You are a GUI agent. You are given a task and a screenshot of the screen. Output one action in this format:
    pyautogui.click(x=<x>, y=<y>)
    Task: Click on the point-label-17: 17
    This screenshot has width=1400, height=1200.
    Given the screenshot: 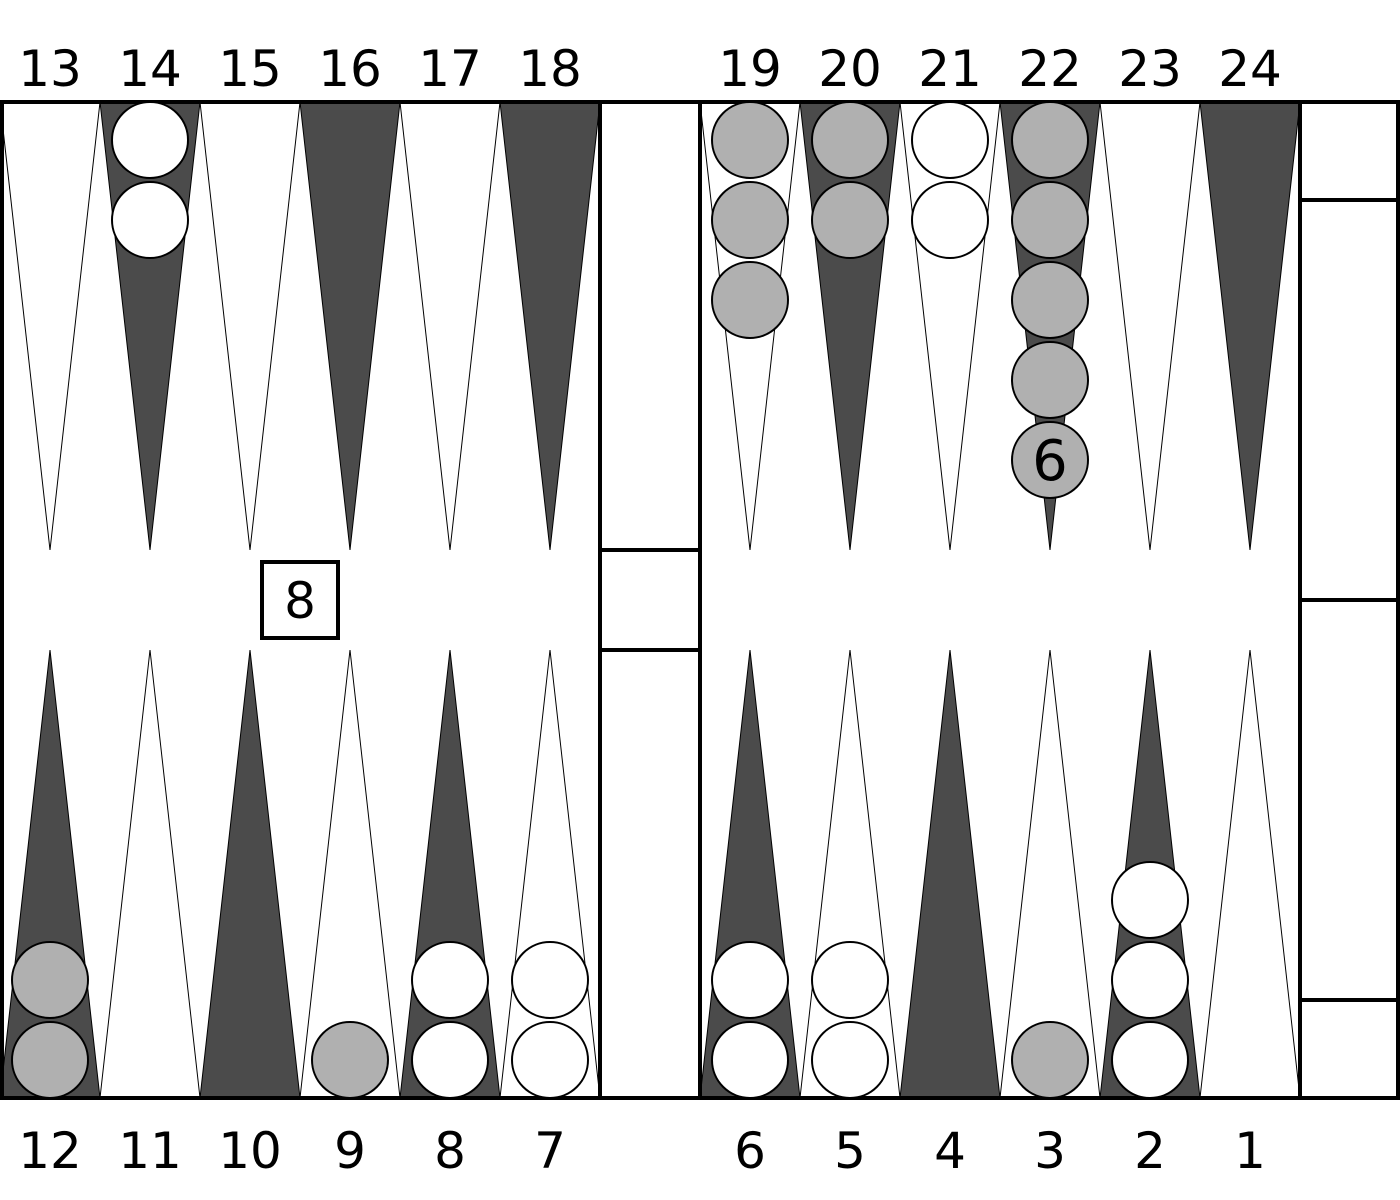 What is the action you would take?
    pyautogui.click(x=450, y=69)
    